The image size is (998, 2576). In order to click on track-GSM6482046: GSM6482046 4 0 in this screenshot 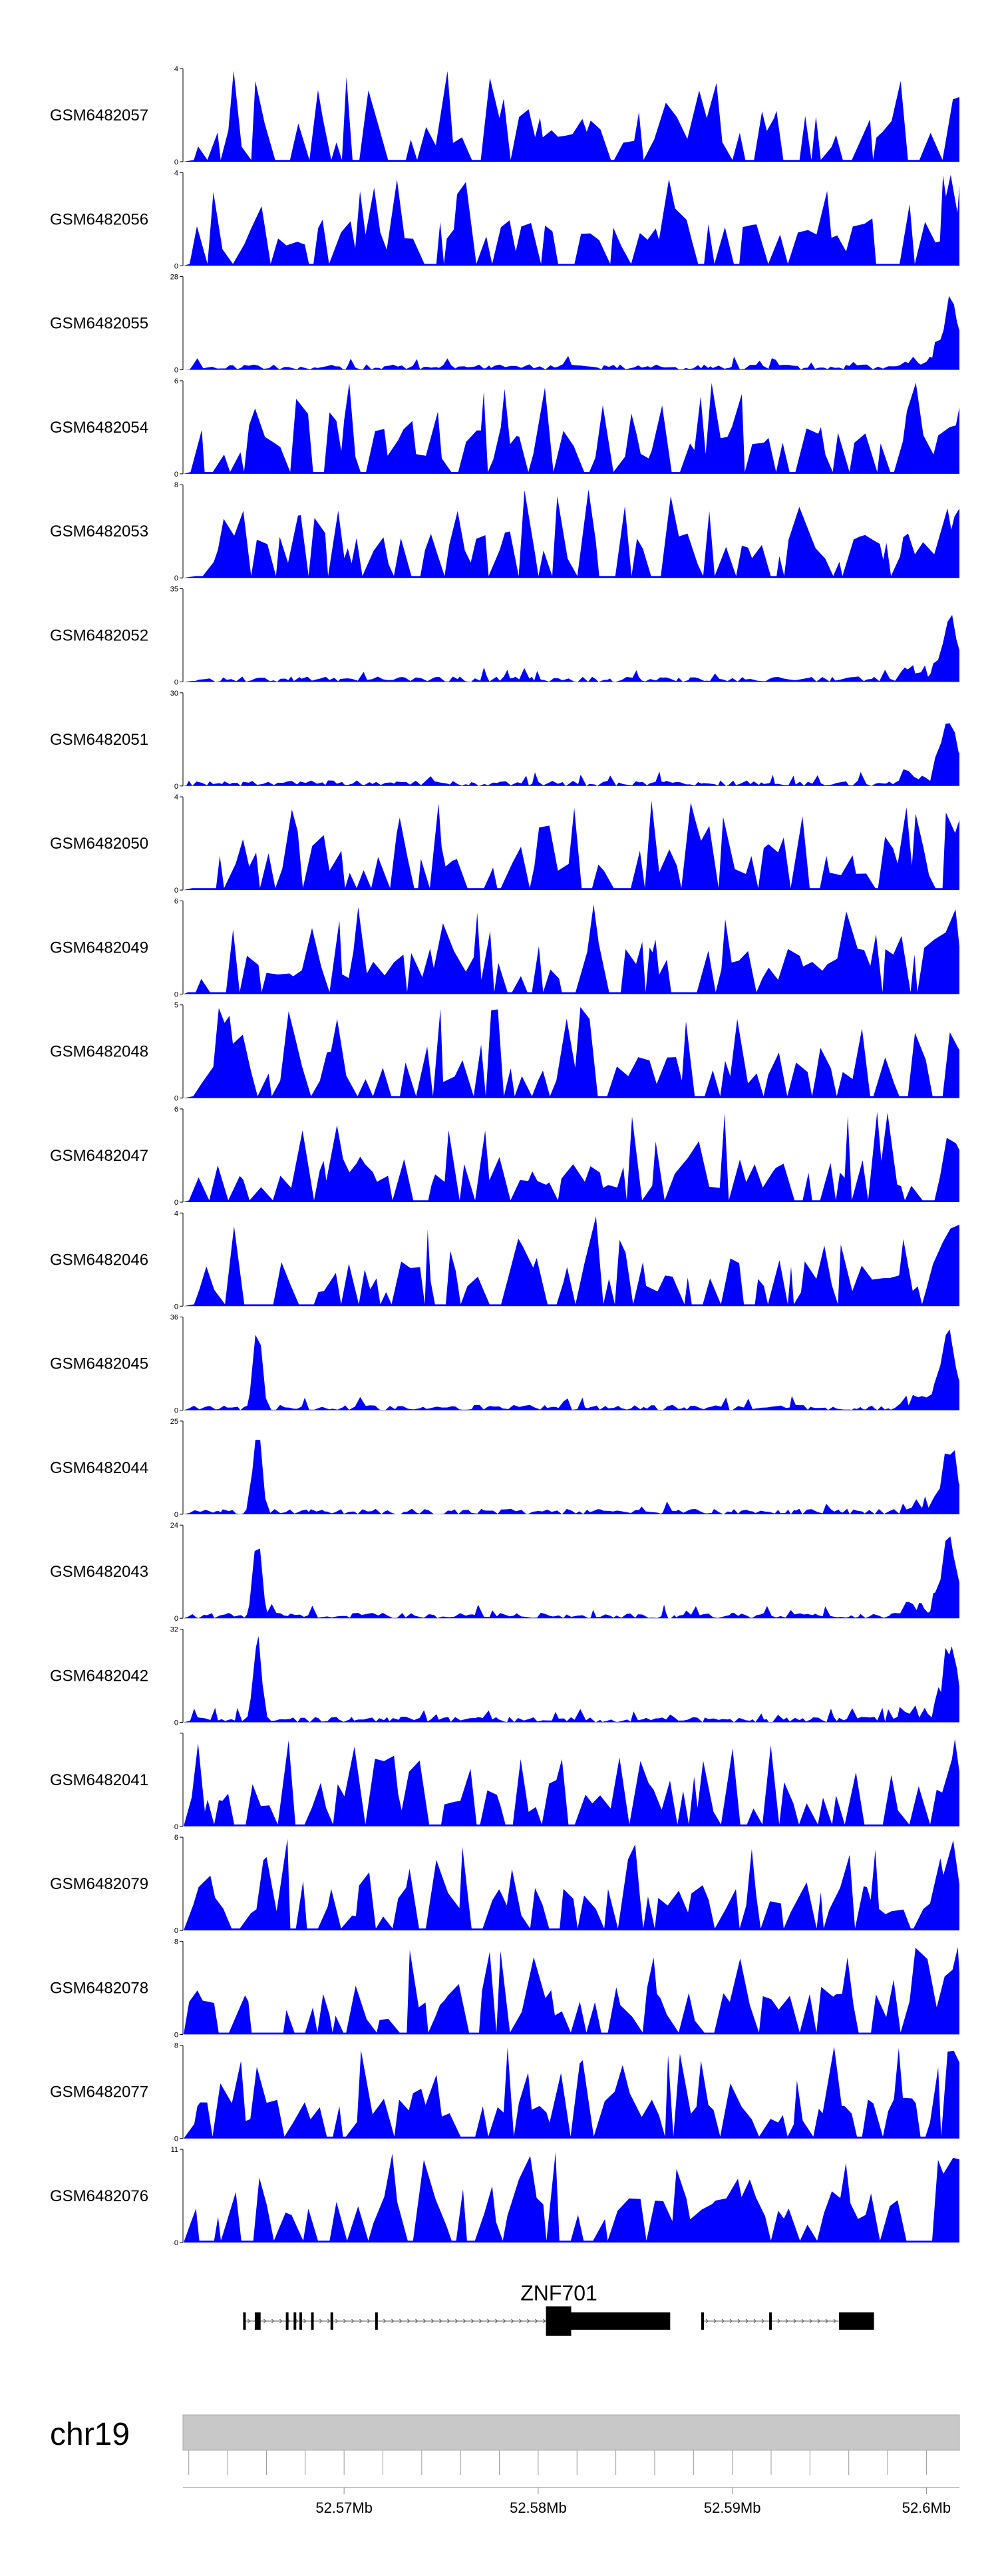, I will do `click(504, 1260)`.